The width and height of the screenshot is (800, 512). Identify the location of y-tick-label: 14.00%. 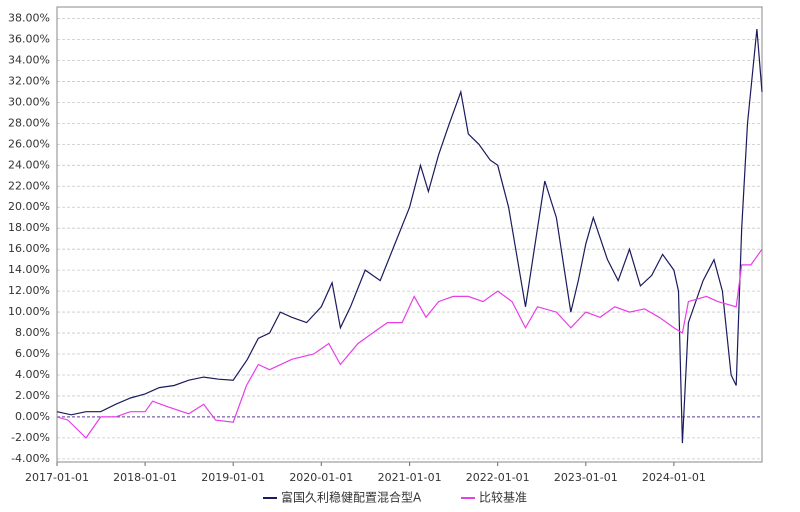
(29, 269).